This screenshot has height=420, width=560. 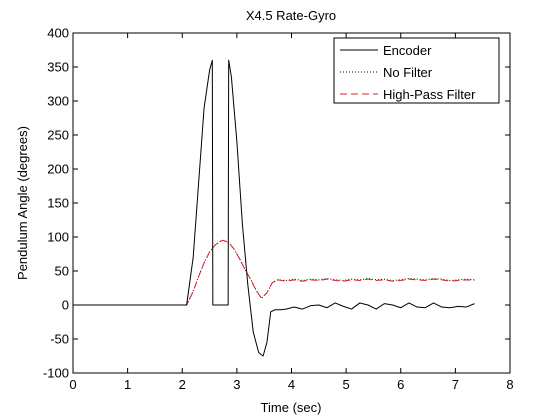 What do you see at coordinates (400, 384) in the screenshot?
I see `x-tick-label: 6` at bounding box center [400, 384].